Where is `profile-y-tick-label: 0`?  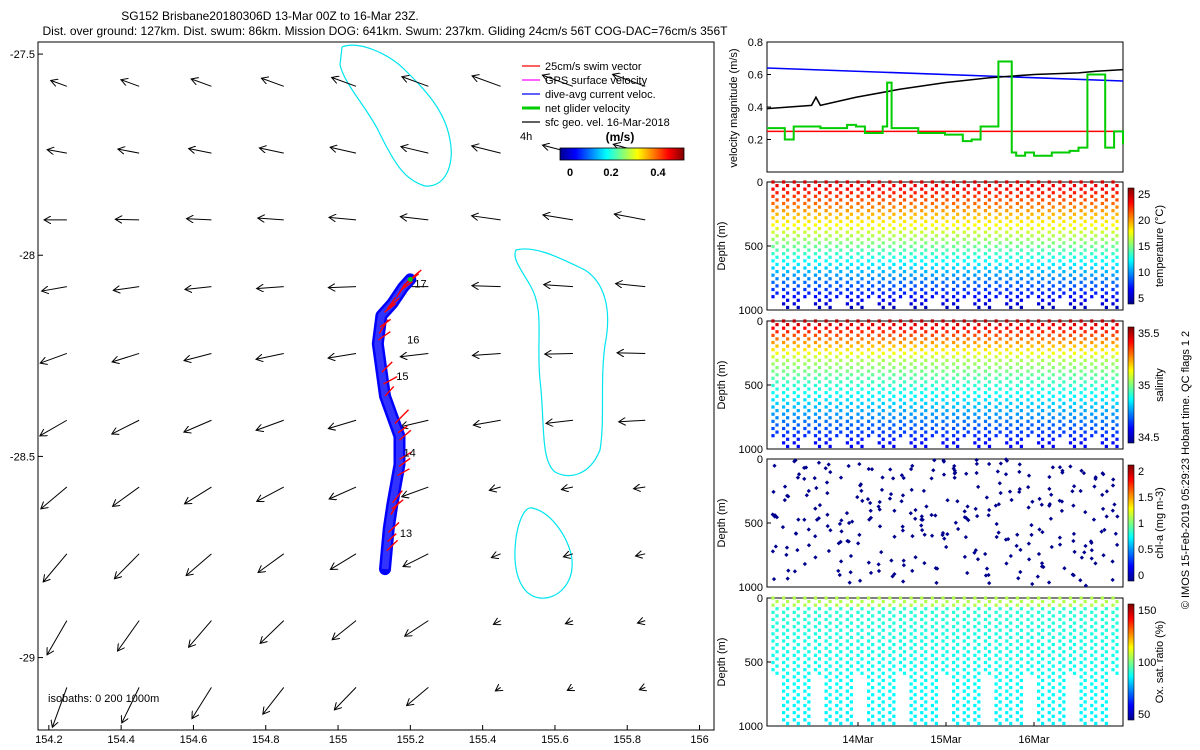 profile-y-tick-label: 0 is located at coordinates (760, 183).